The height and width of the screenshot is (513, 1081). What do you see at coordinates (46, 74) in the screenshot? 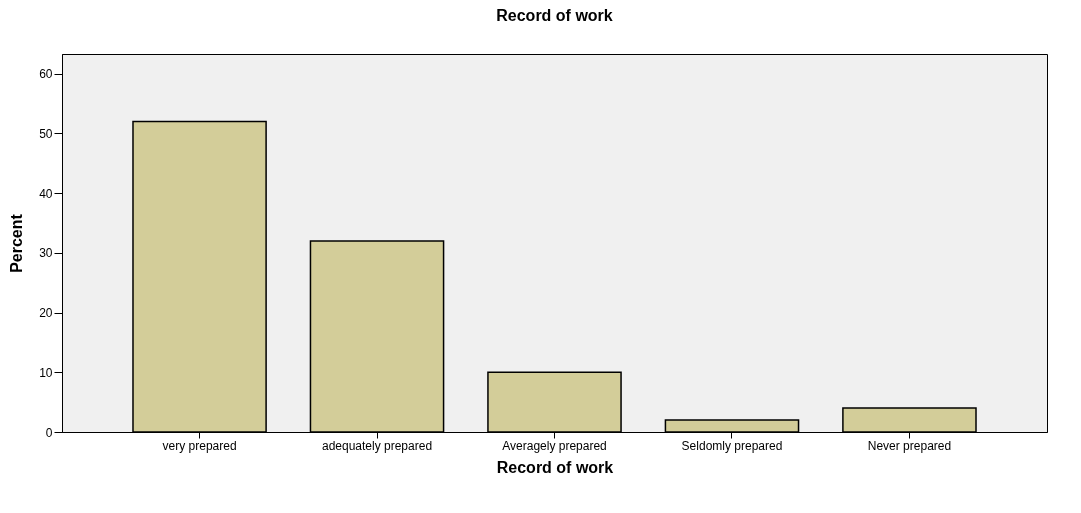
I see `y-tick-label: 60` at bounding box center [46, 74].